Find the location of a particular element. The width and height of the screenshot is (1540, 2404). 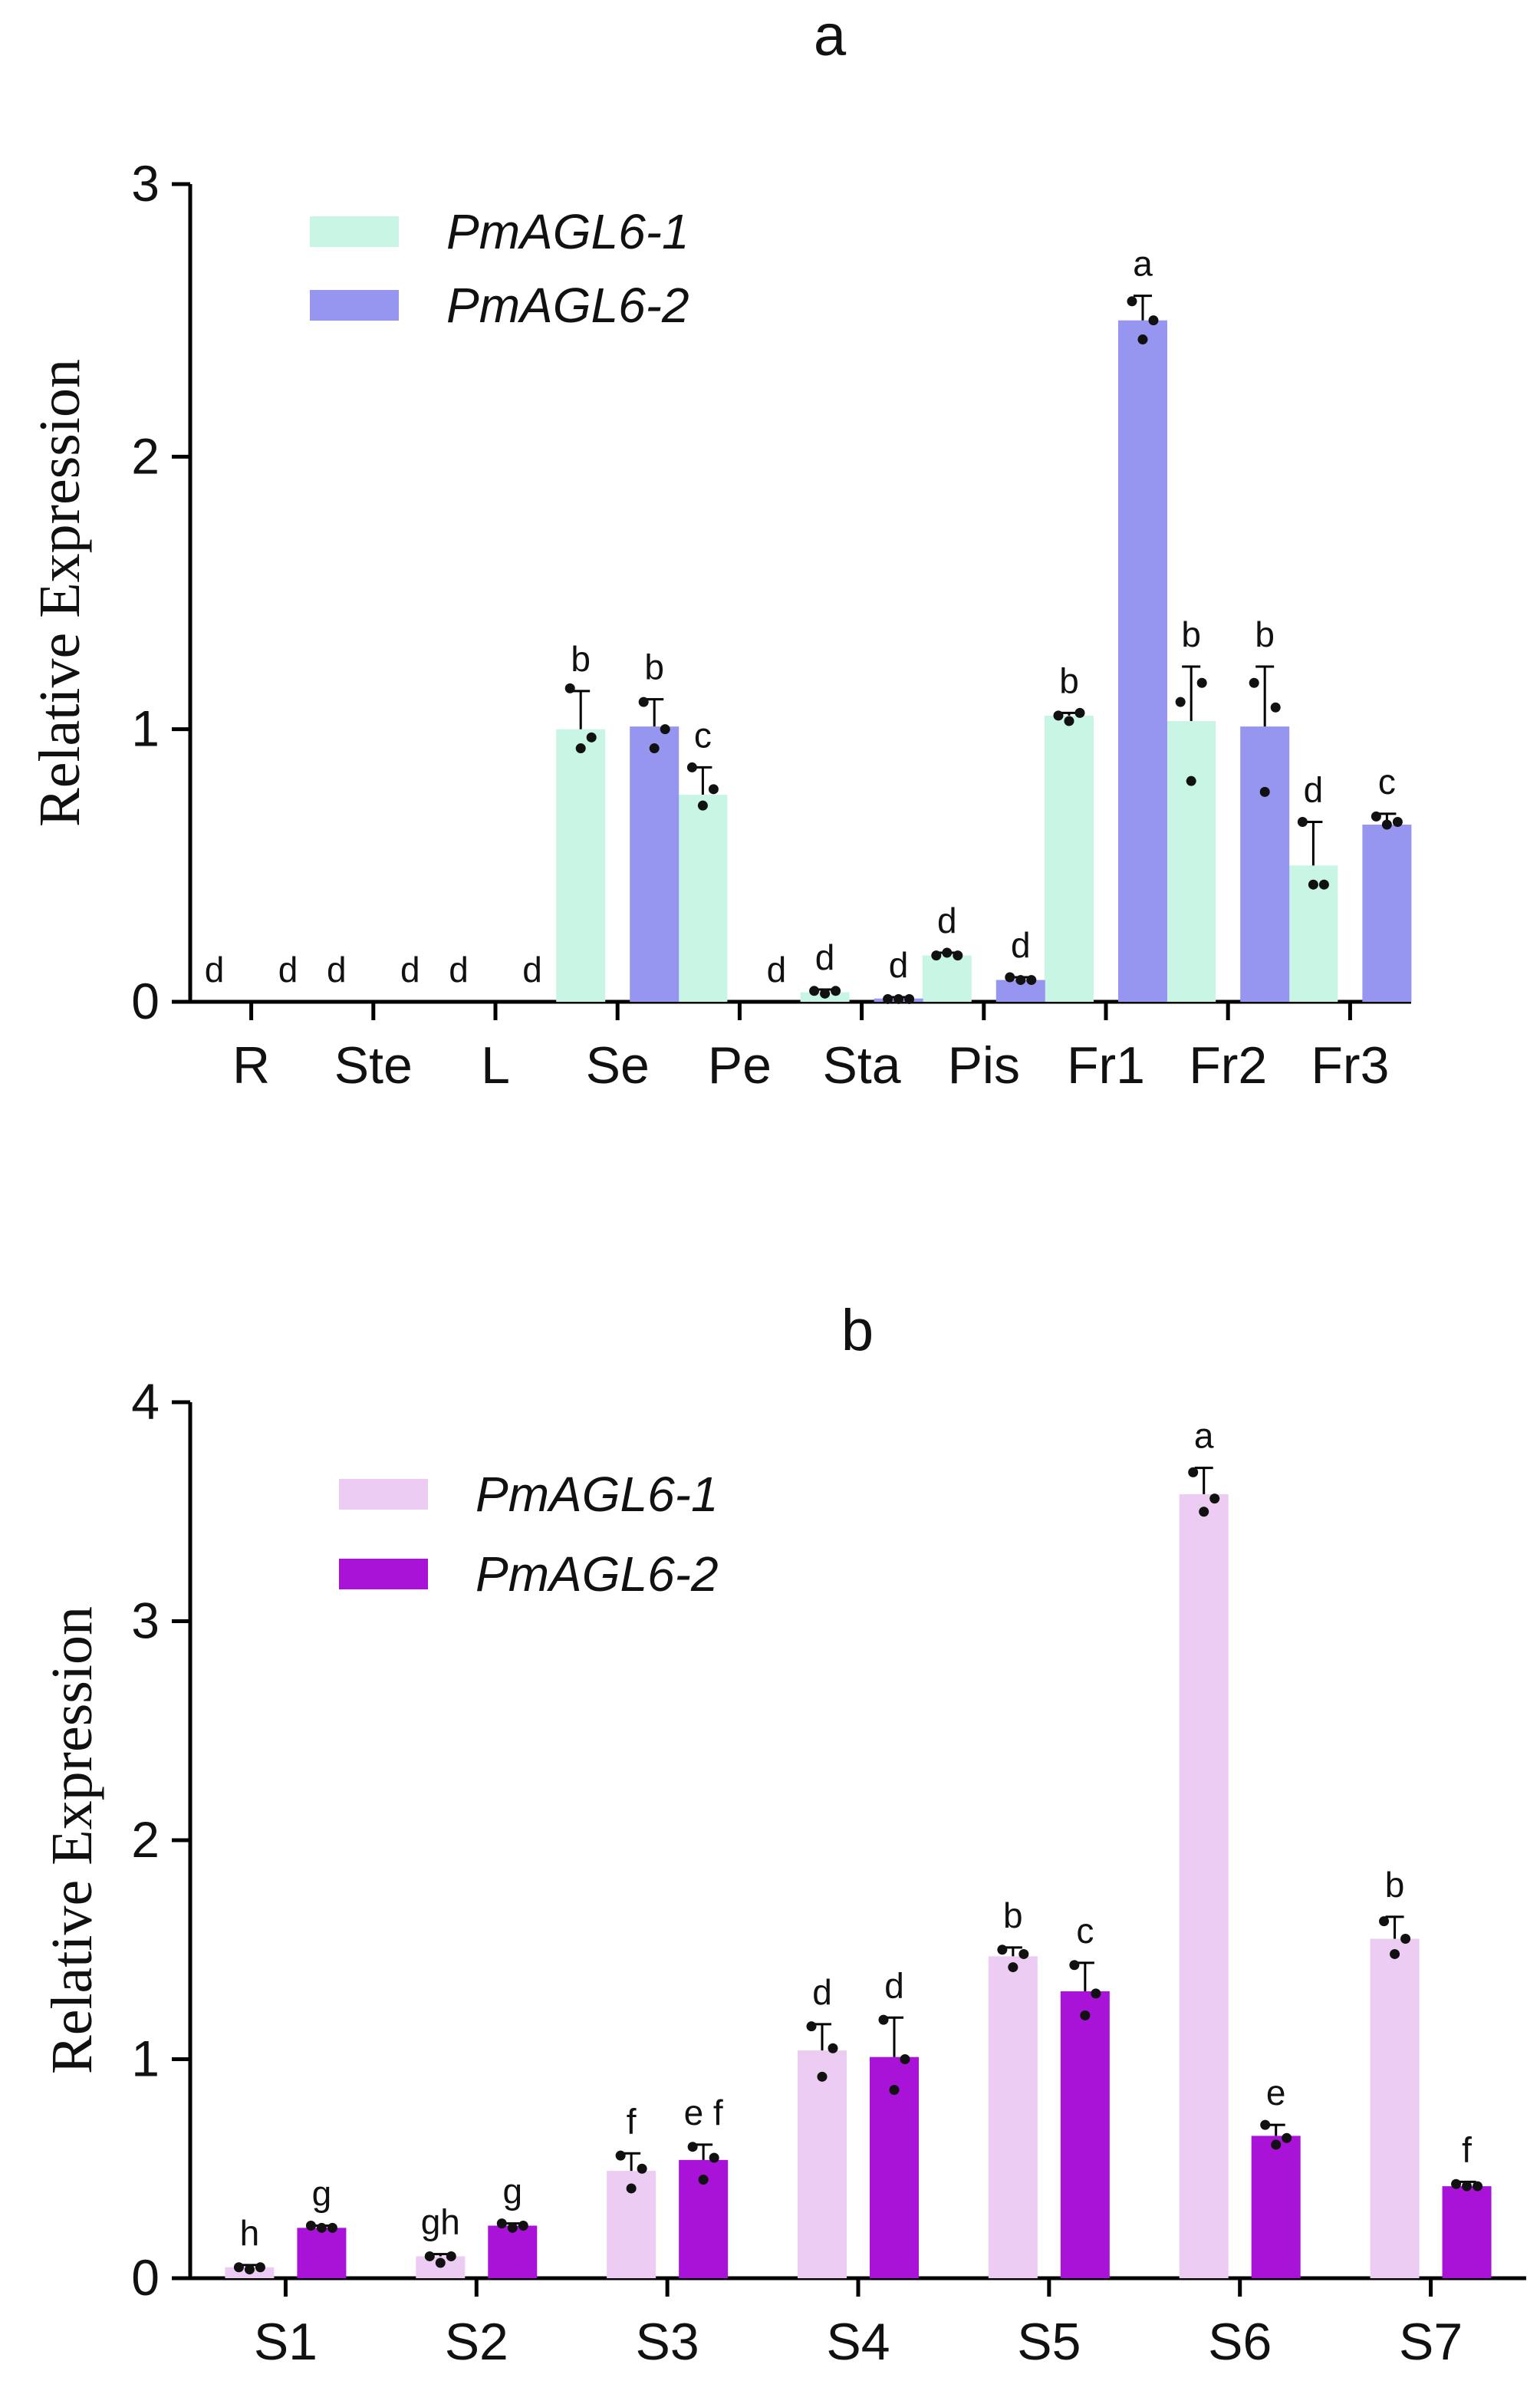

x-tick-label: S6 is located at coordinates (1240, 2342).